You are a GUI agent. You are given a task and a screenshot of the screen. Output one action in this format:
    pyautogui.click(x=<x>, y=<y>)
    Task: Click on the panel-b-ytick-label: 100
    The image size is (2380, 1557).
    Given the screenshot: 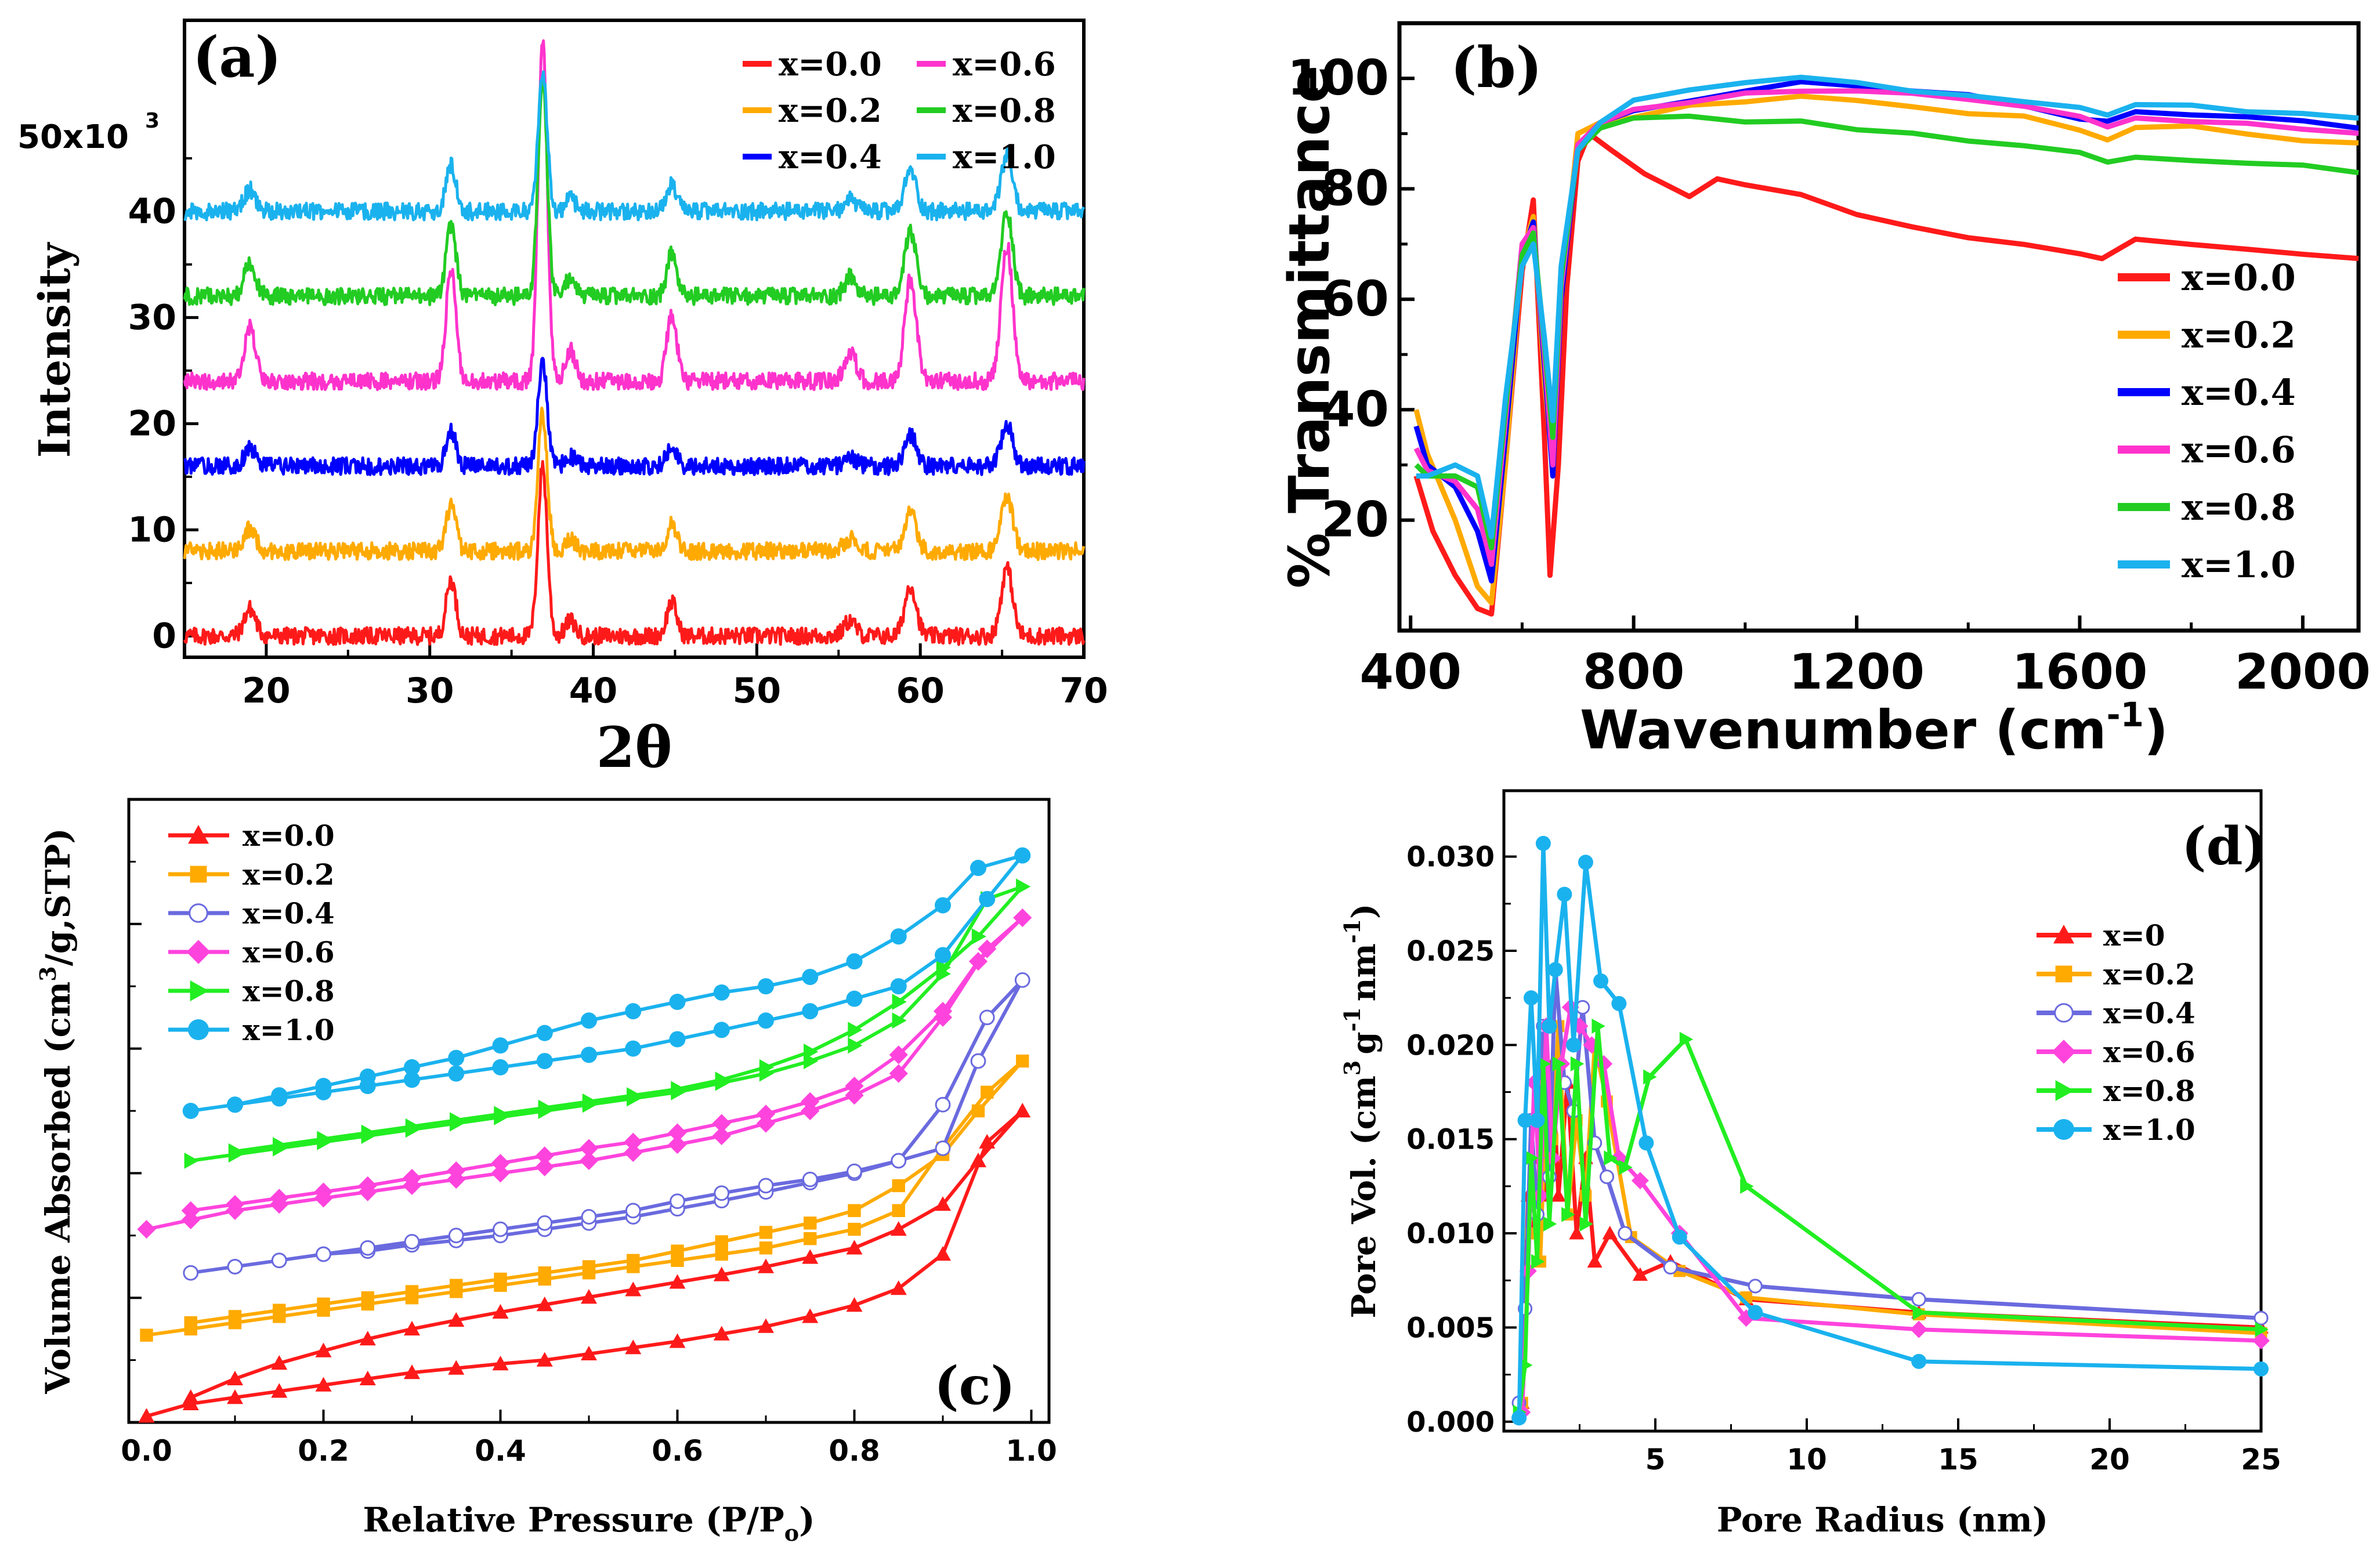 What is the action you would take?
    pyautogui.click(x=1338, y=77)
    